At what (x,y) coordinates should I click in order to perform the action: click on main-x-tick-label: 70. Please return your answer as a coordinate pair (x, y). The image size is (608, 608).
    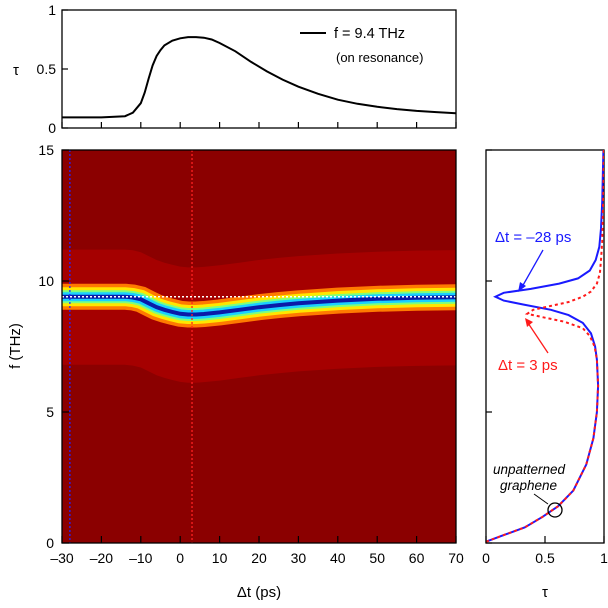
    Looking at the image, I should click on (456, 558).